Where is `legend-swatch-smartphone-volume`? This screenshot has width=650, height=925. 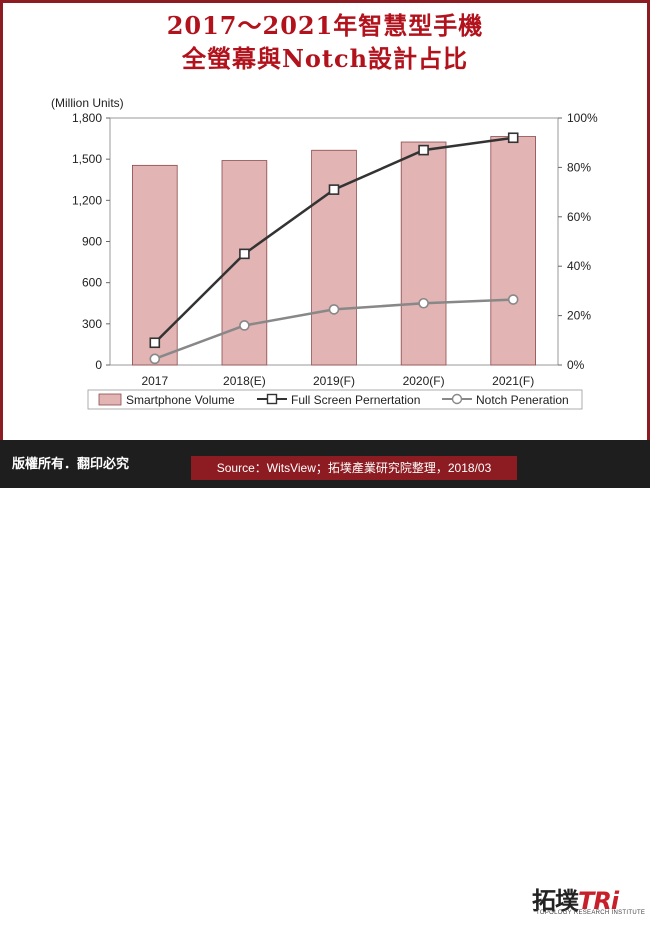 legend-swatch-smartphone-volume is located at coordinates (110, 399).